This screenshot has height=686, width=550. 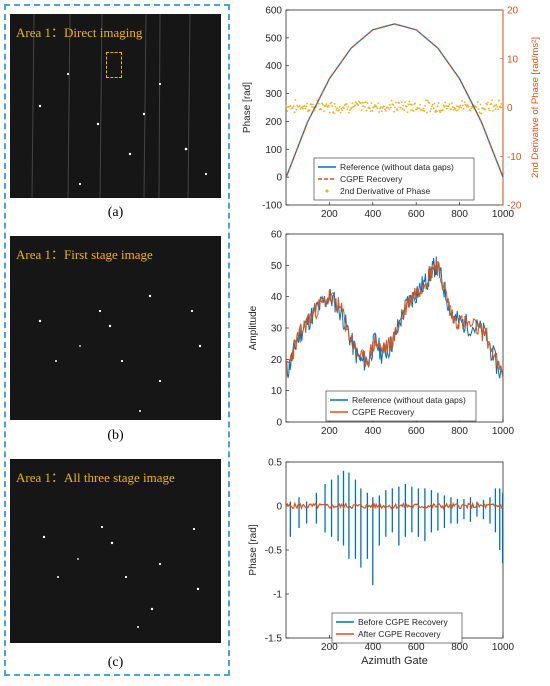 What do you see at coordinates (273, 150) in the screenshot?
I see `y-tick-label: 100` at bounding box center [273, 150].